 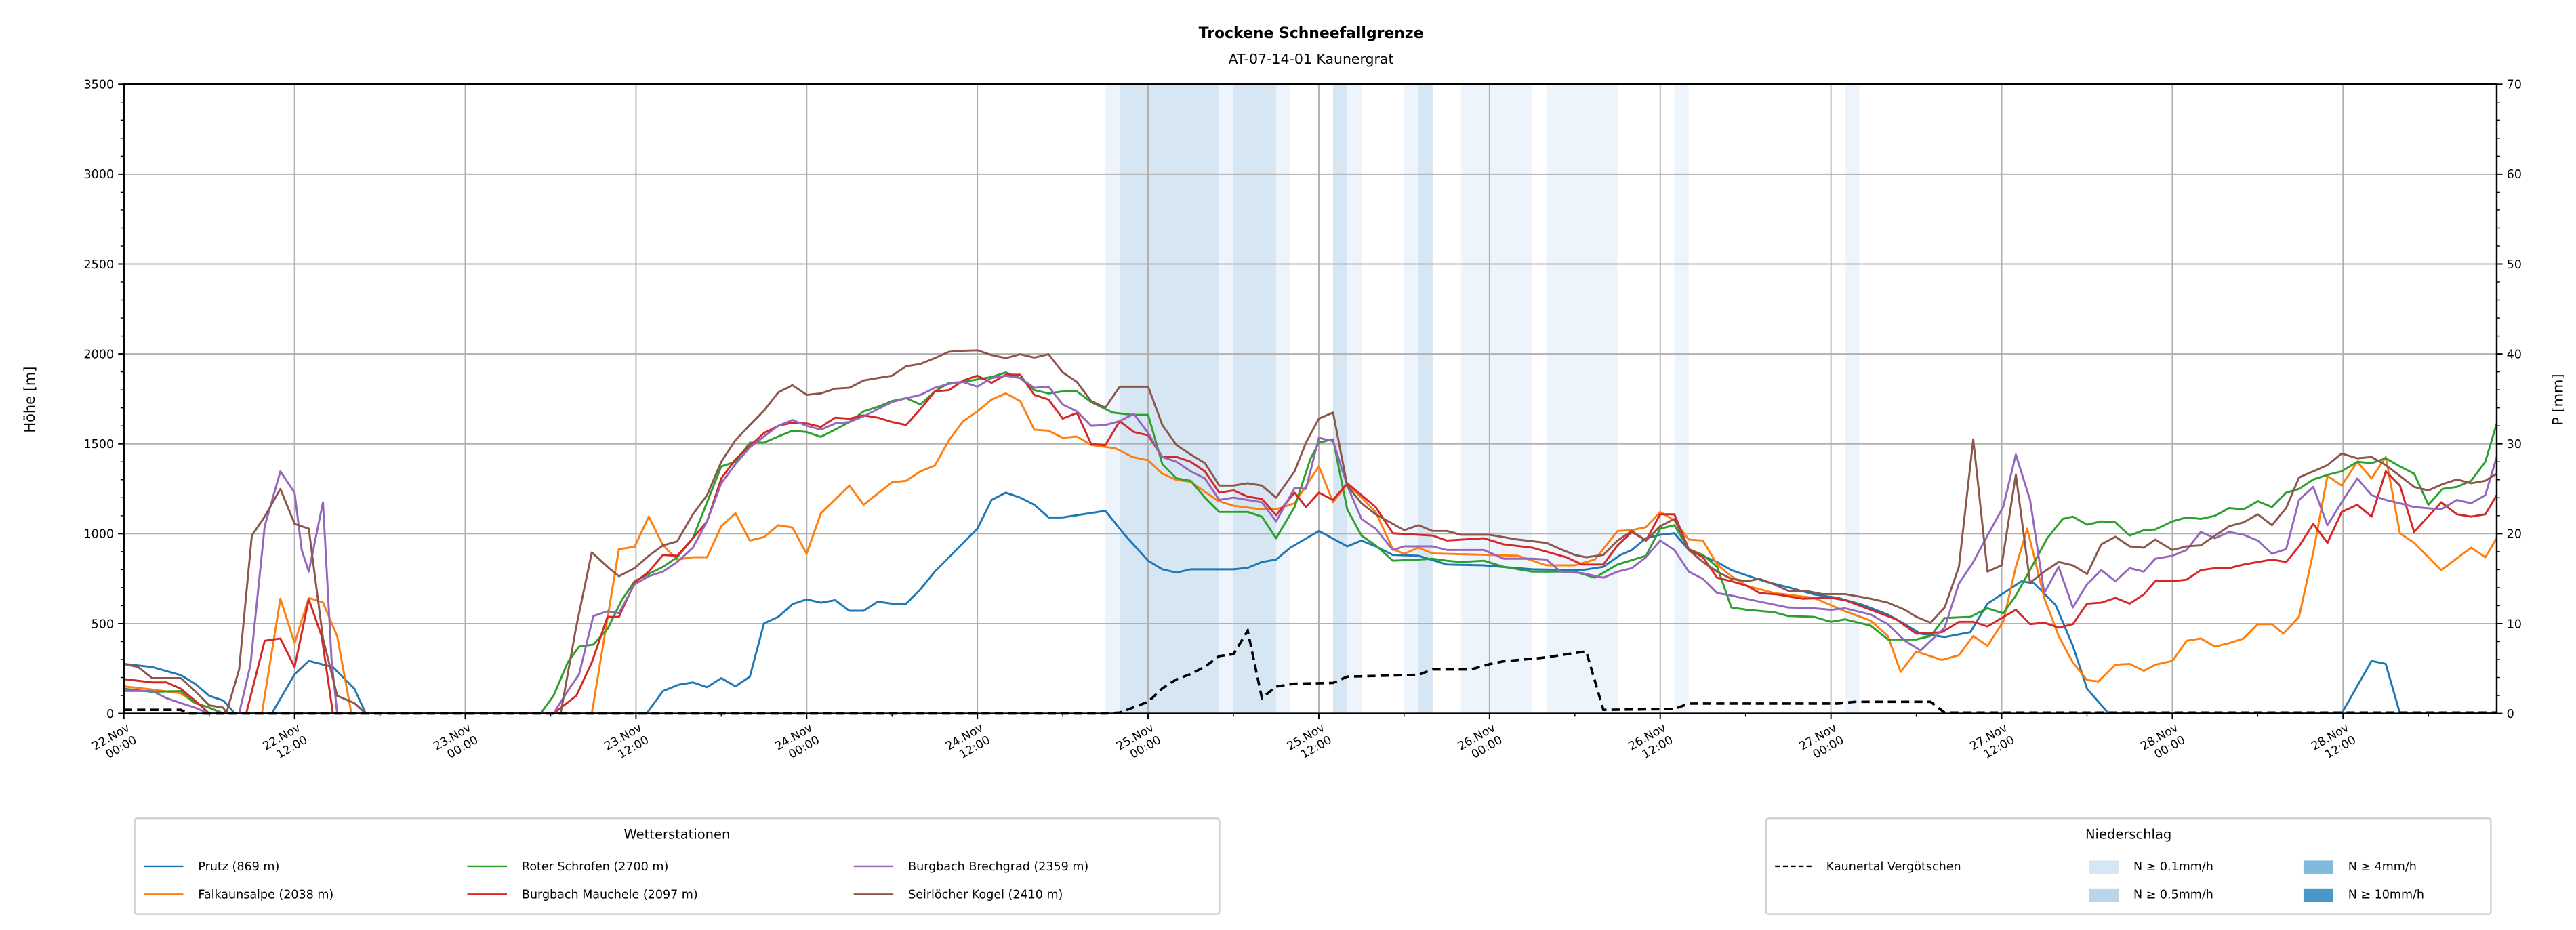 What do you see at coordinates (285, 743) in the screenshot?
I see `x-tick-label: 22.Nov12:00` at bounding box center [285, 743].